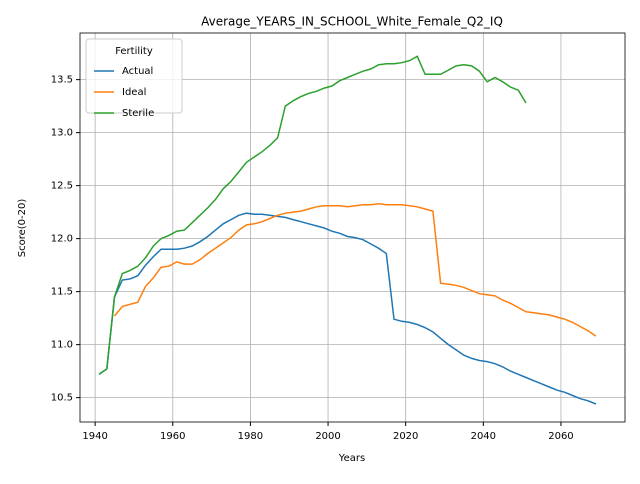 The height and width of the screenshot is (484, 640). I want to click on y-tick-label: 11.0, so click(62, 345).